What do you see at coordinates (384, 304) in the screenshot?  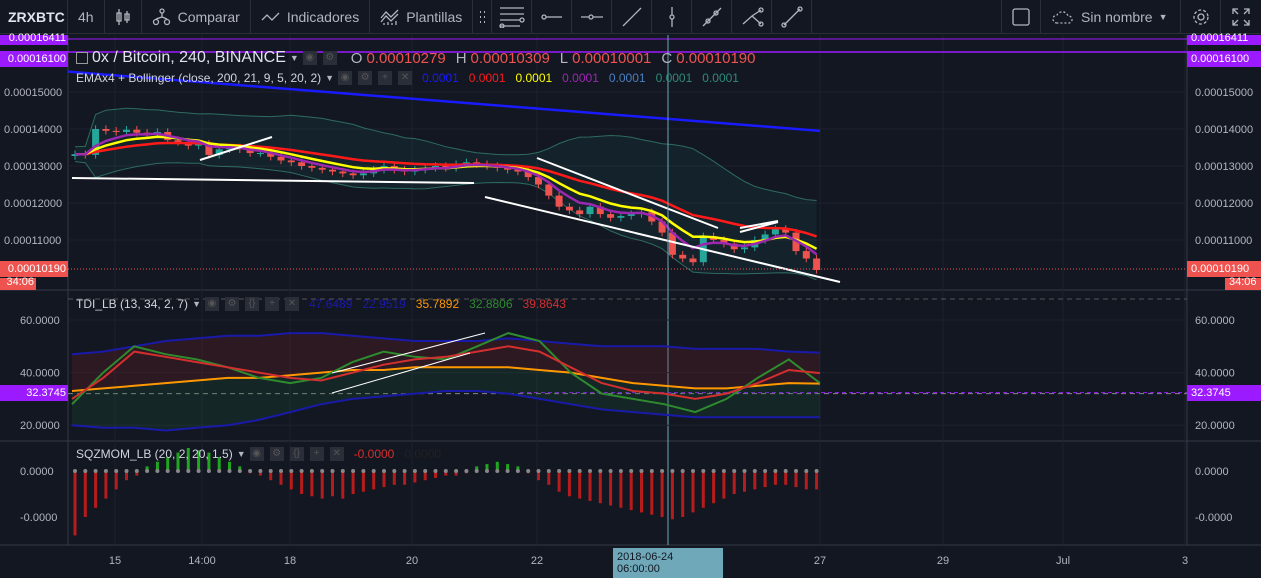 I see `tdi-lower-value: 22.9519` at bounding box center [384, 304].